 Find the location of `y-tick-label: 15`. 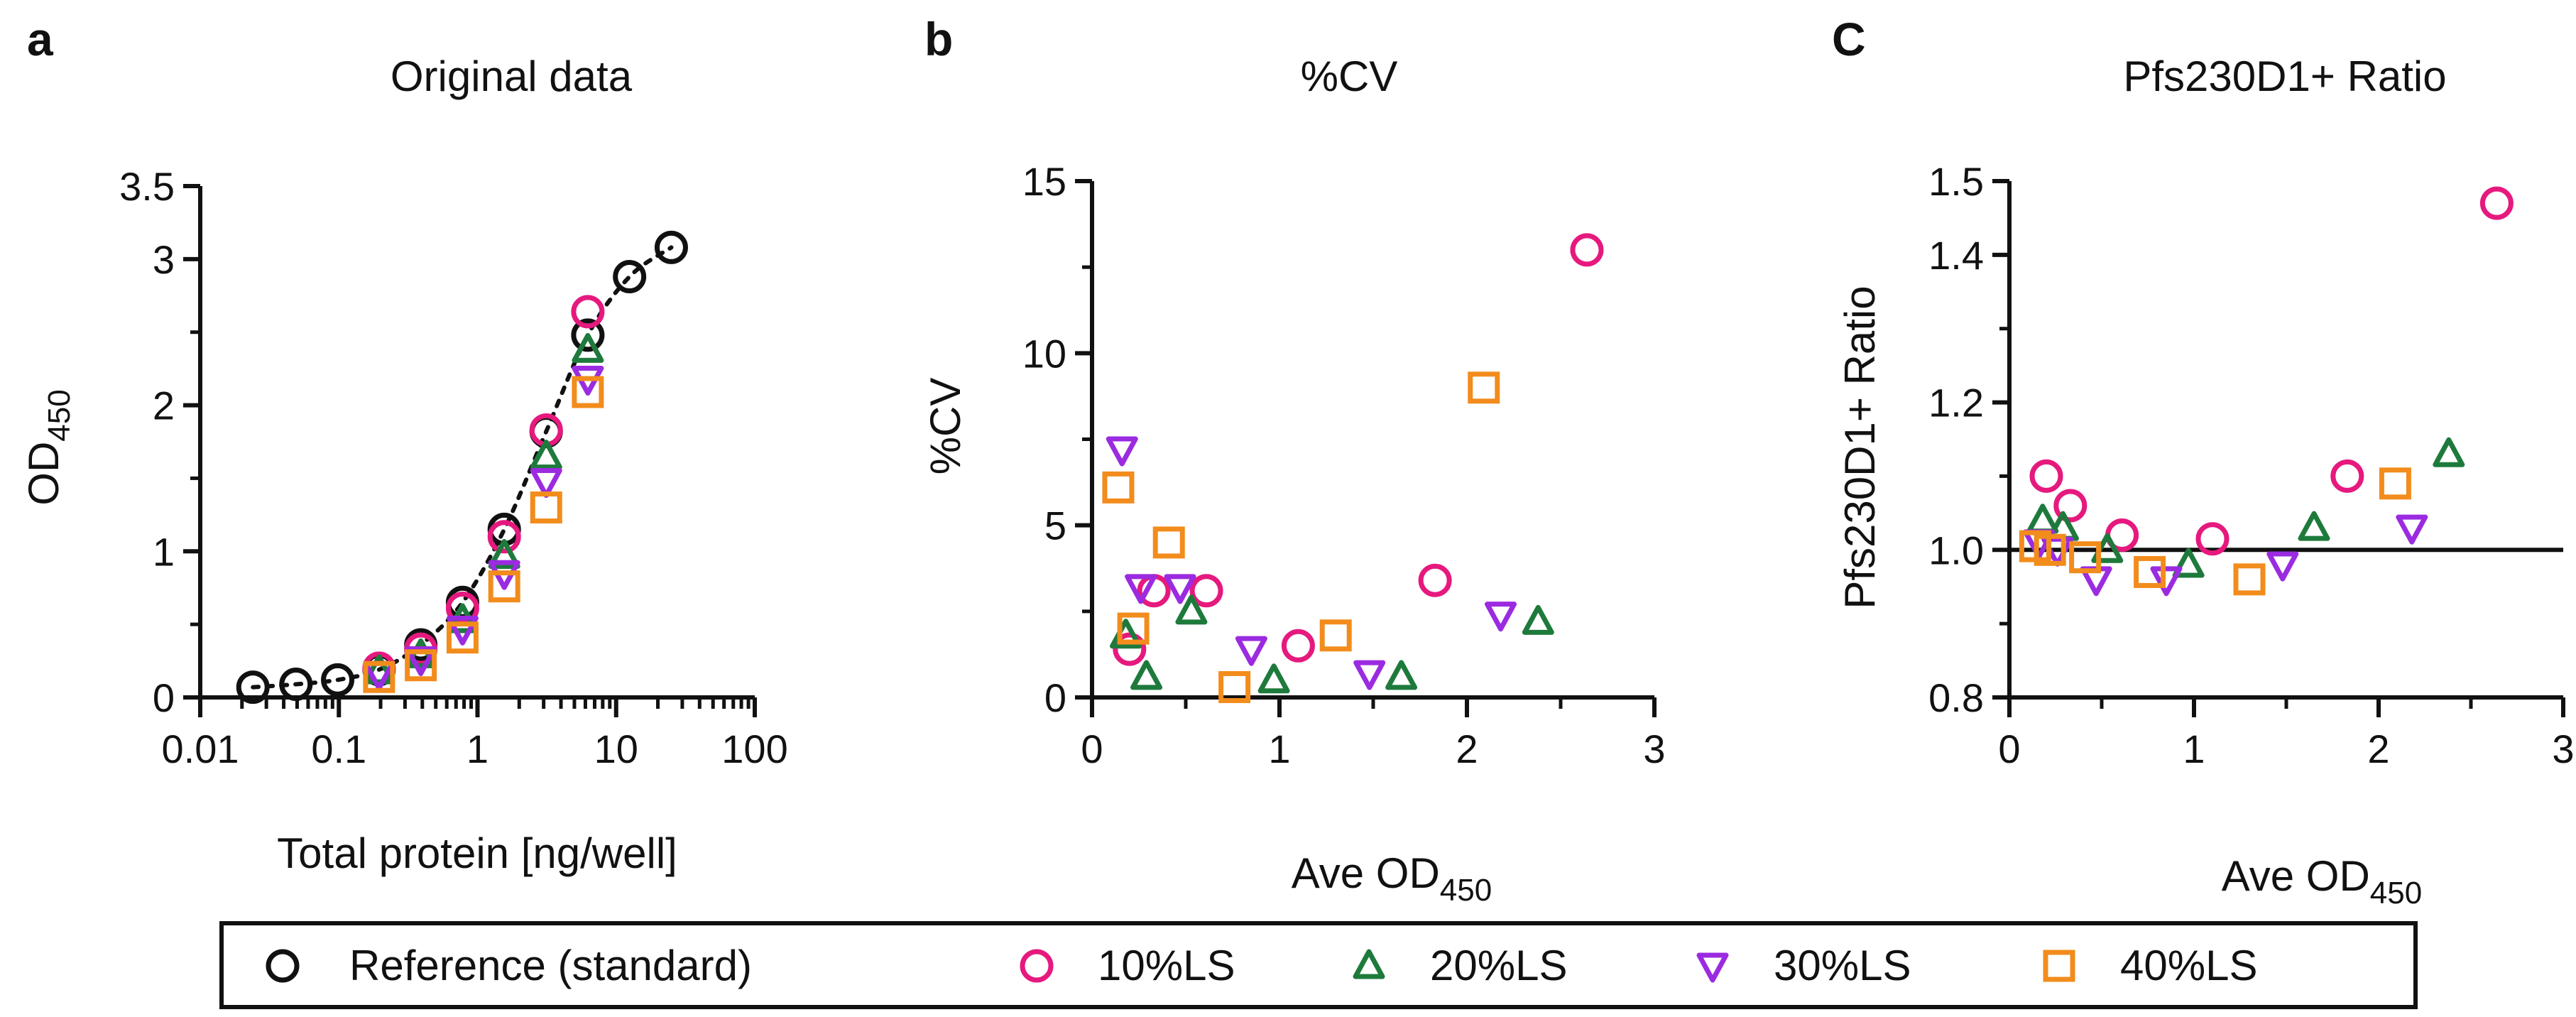

y-tick-label: 15 is located at coordinates (1044, 181).